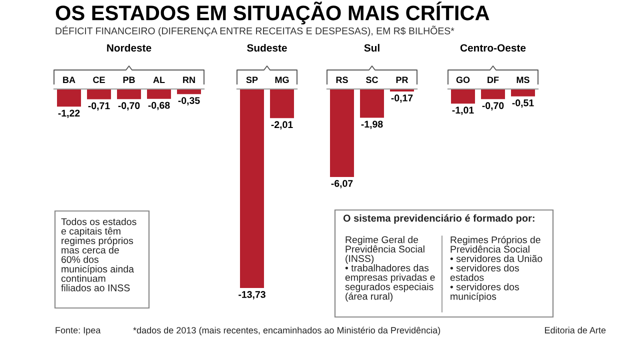  What do you see at coordinates (390, 269) in the screenshot?
I see `text: Regime Geral de Previdência Social (INSS) • trabalhadores das empresas privadas e segurados especiais (área rural)` at bounding box center [390, 269].